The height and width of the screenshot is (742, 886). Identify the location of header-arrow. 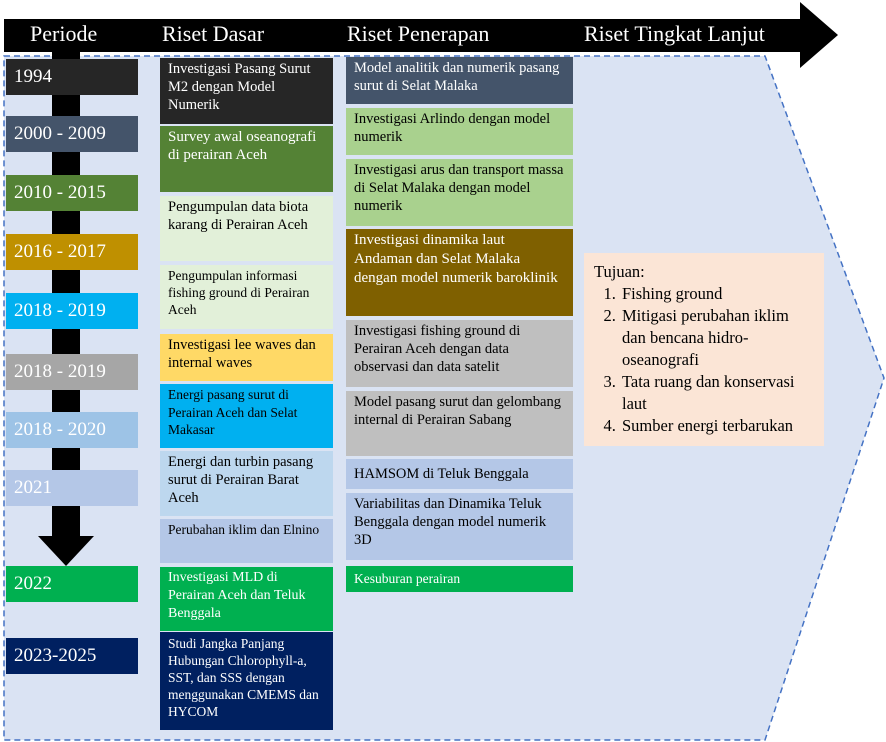
(421, 35).